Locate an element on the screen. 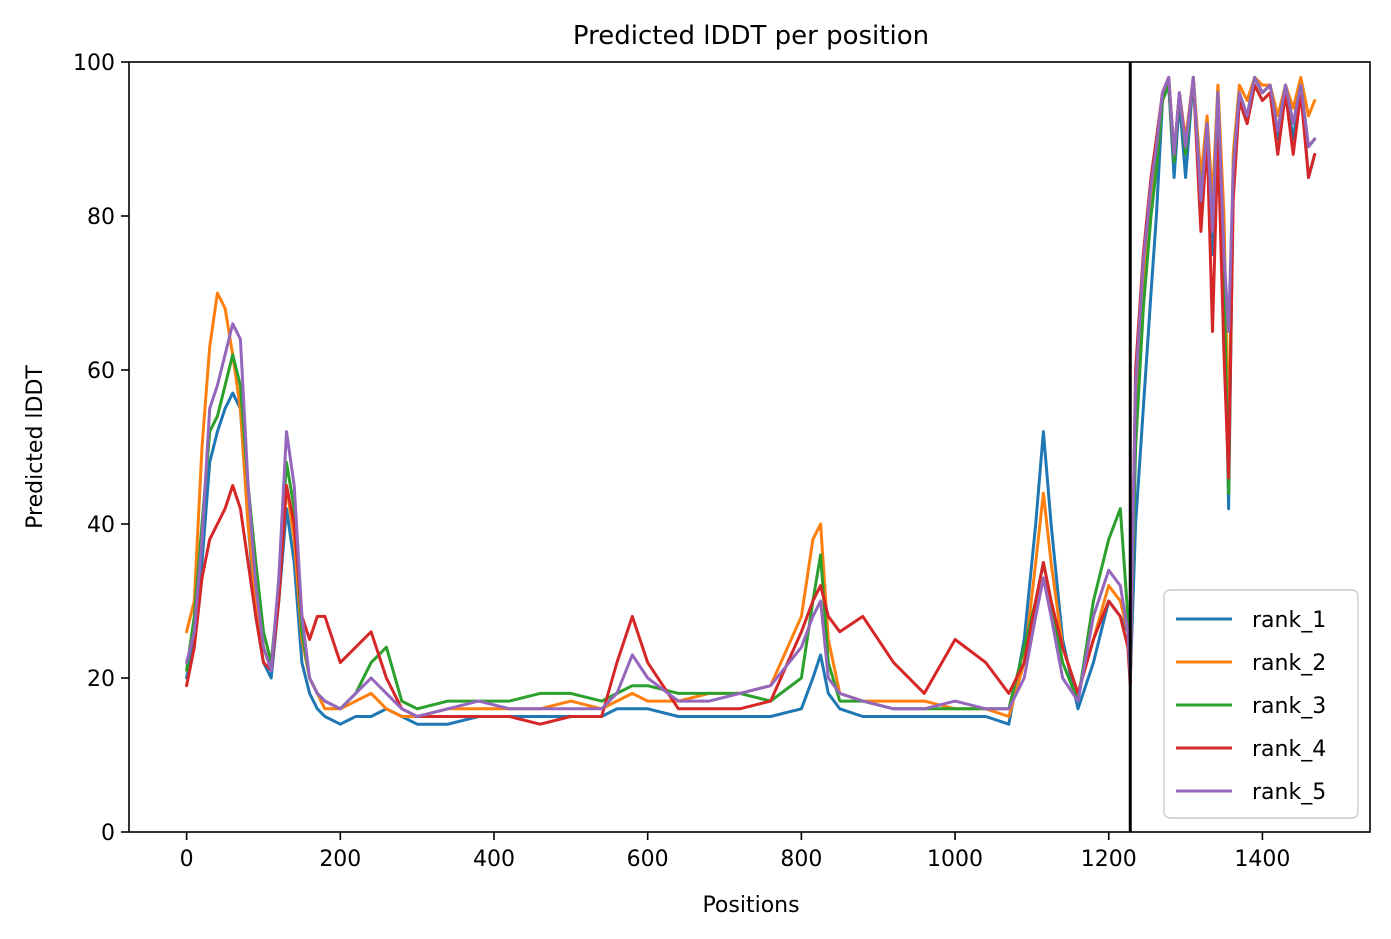 The height and width of the screenshot is (939, 1391). legend-box is located at coordinates (1261, 704).